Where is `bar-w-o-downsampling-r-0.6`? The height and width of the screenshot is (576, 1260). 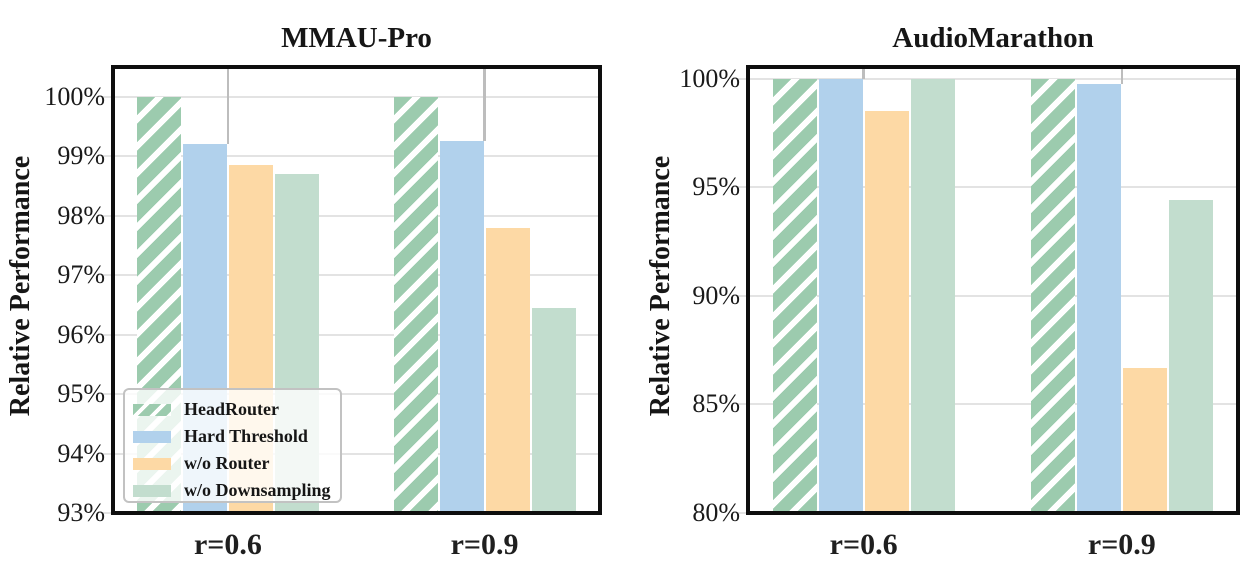 bar-w-o-downsampling-r-0.6 is located at coordinates (932, 295).